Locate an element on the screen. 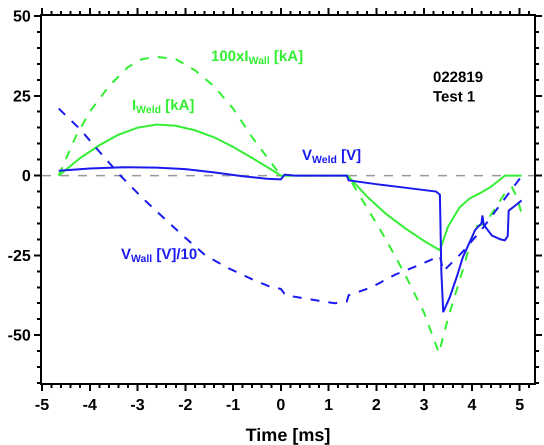 This screenshot has height=445, width=544. x-tick-label: -2 is located at coordinates (185, 405).